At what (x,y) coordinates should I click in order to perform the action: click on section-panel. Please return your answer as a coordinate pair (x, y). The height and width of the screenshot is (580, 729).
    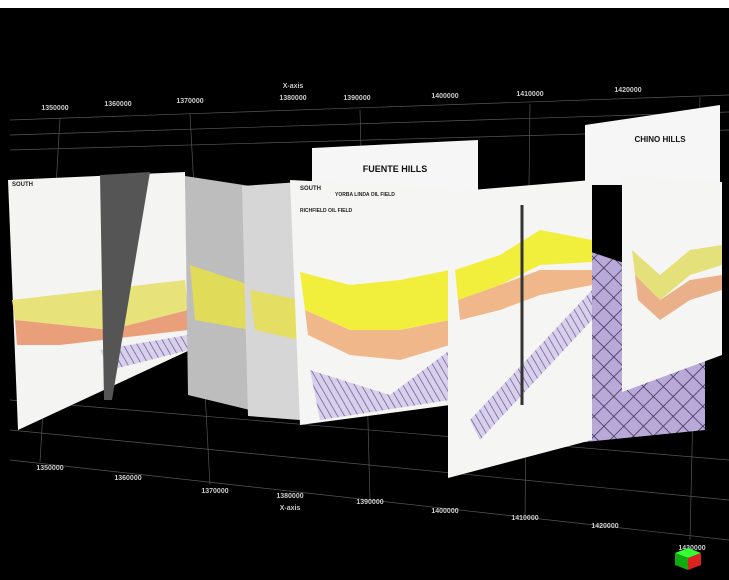
    Looking at the image, I should click on (125, 286).